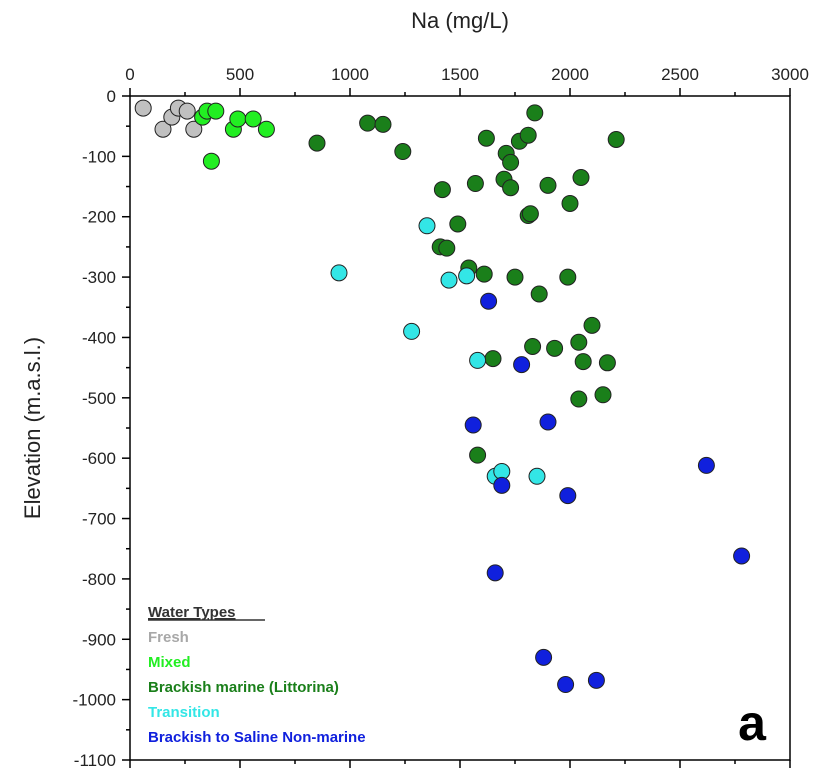  Describe the element at coordinates (752, 723) in the screenshot. I see `panel-label: a` at that location.